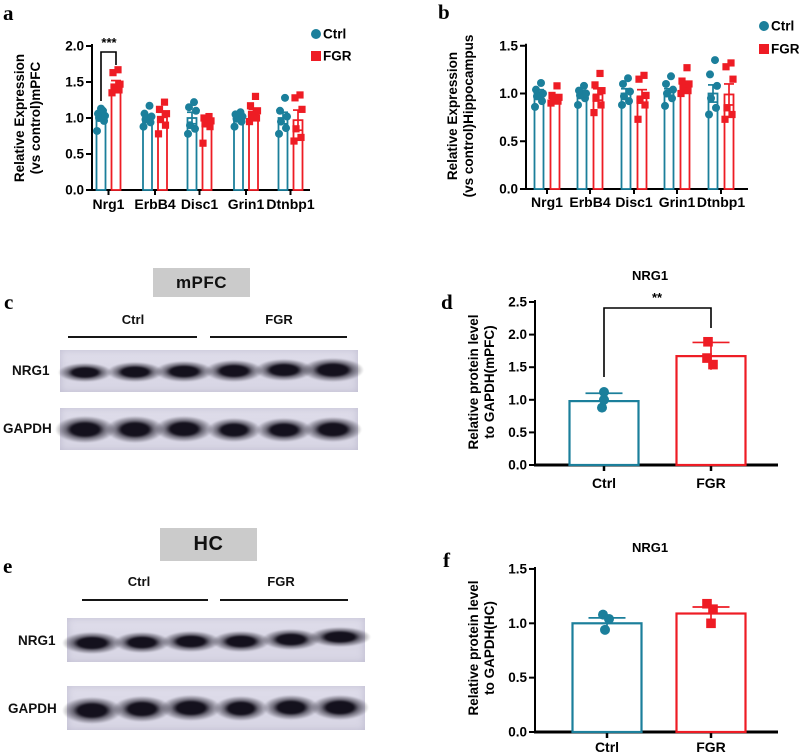 The image size is (799, 756). What do you see at coordinates (201, 282) in the screenshot?
I see `brain-region-header: mPFC` at bounding box center [201, 282].